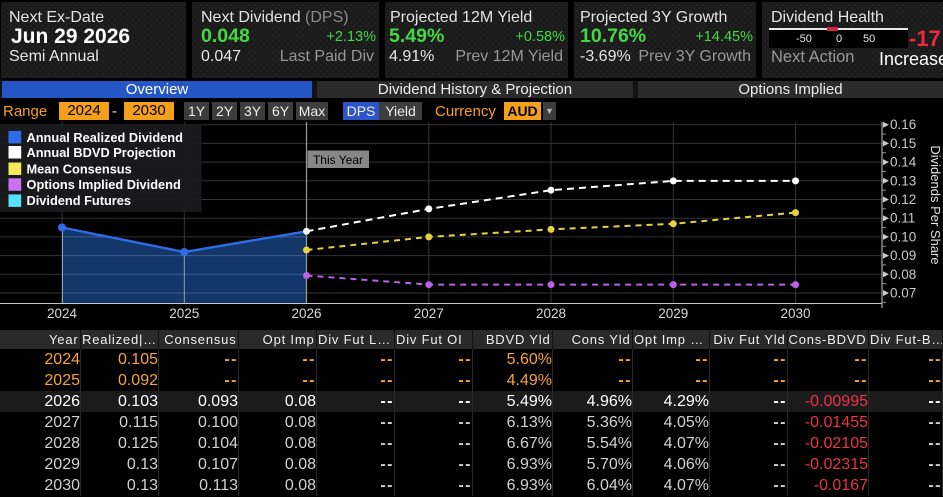  I want to click on svg-text: 2030, so click(795, 313).